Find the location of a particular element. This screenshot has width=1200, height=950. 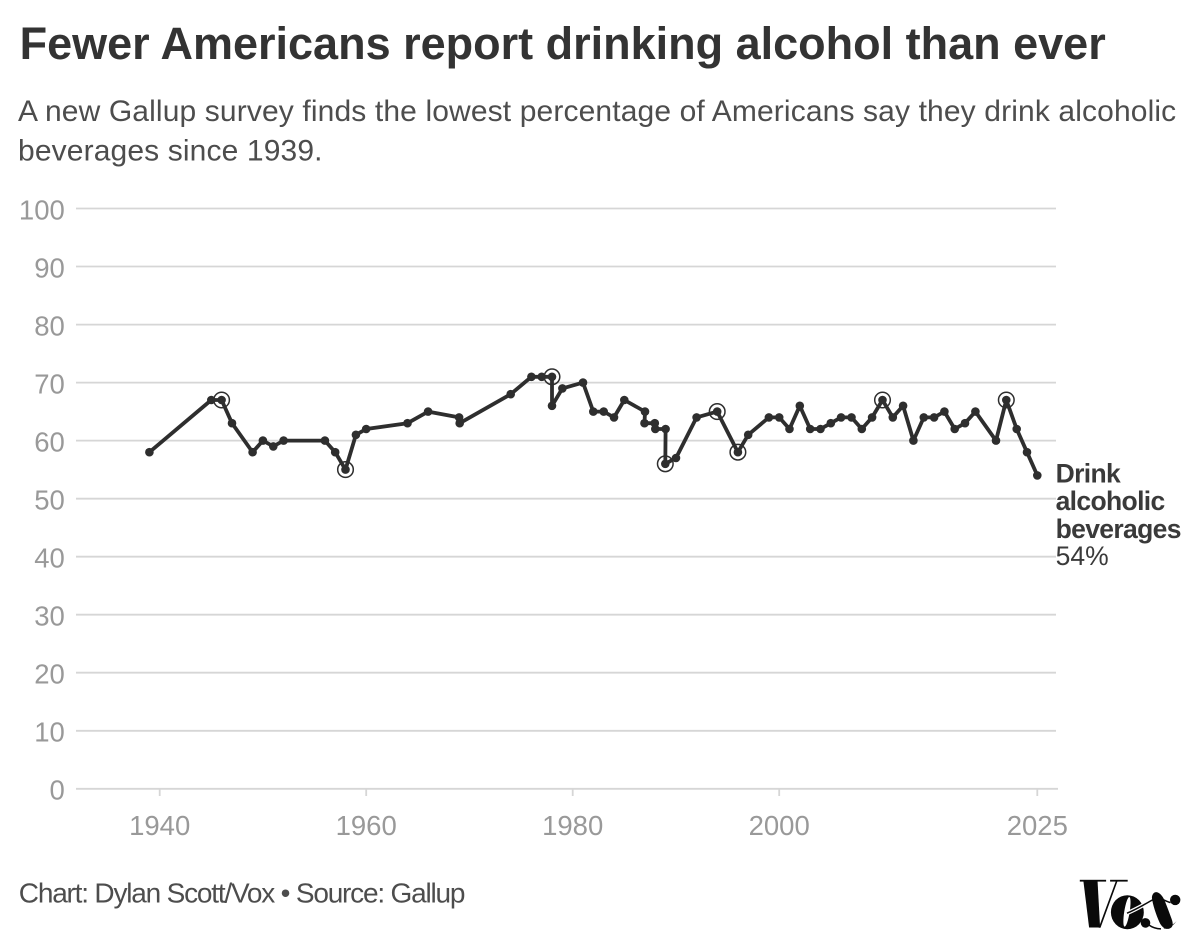

svg-text: 0 is located at coordinates (57, 790).